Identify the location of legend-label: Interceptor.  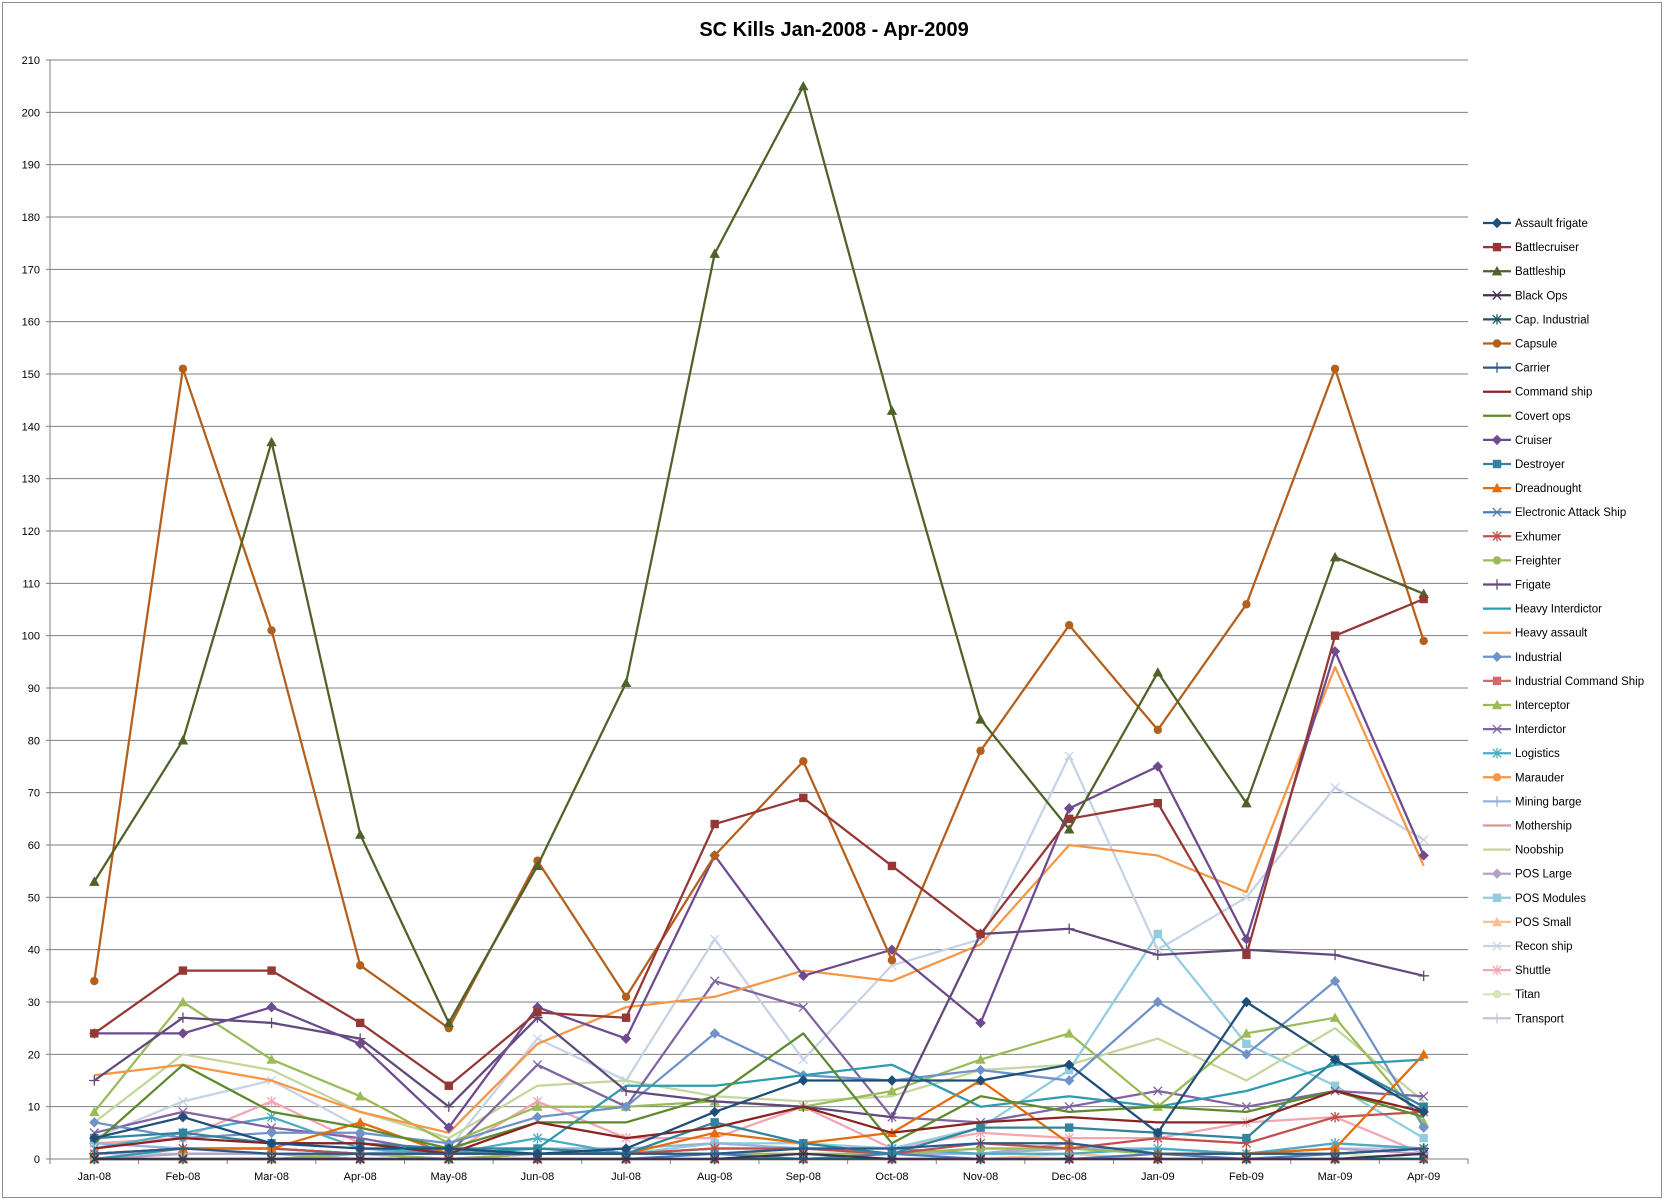
(1542, 706).